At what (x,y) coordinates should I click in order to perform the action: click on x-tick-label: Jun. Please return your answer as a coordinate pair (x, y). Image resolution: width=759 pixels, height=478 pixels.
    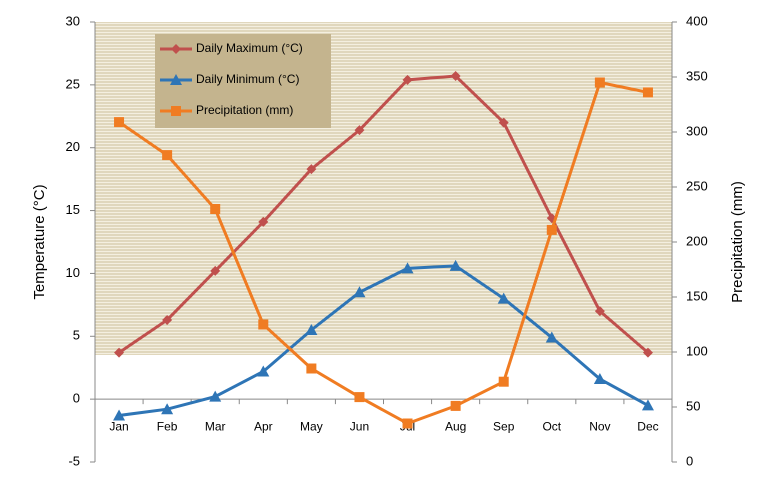
    Looking at the image, I should click on (359, 426).